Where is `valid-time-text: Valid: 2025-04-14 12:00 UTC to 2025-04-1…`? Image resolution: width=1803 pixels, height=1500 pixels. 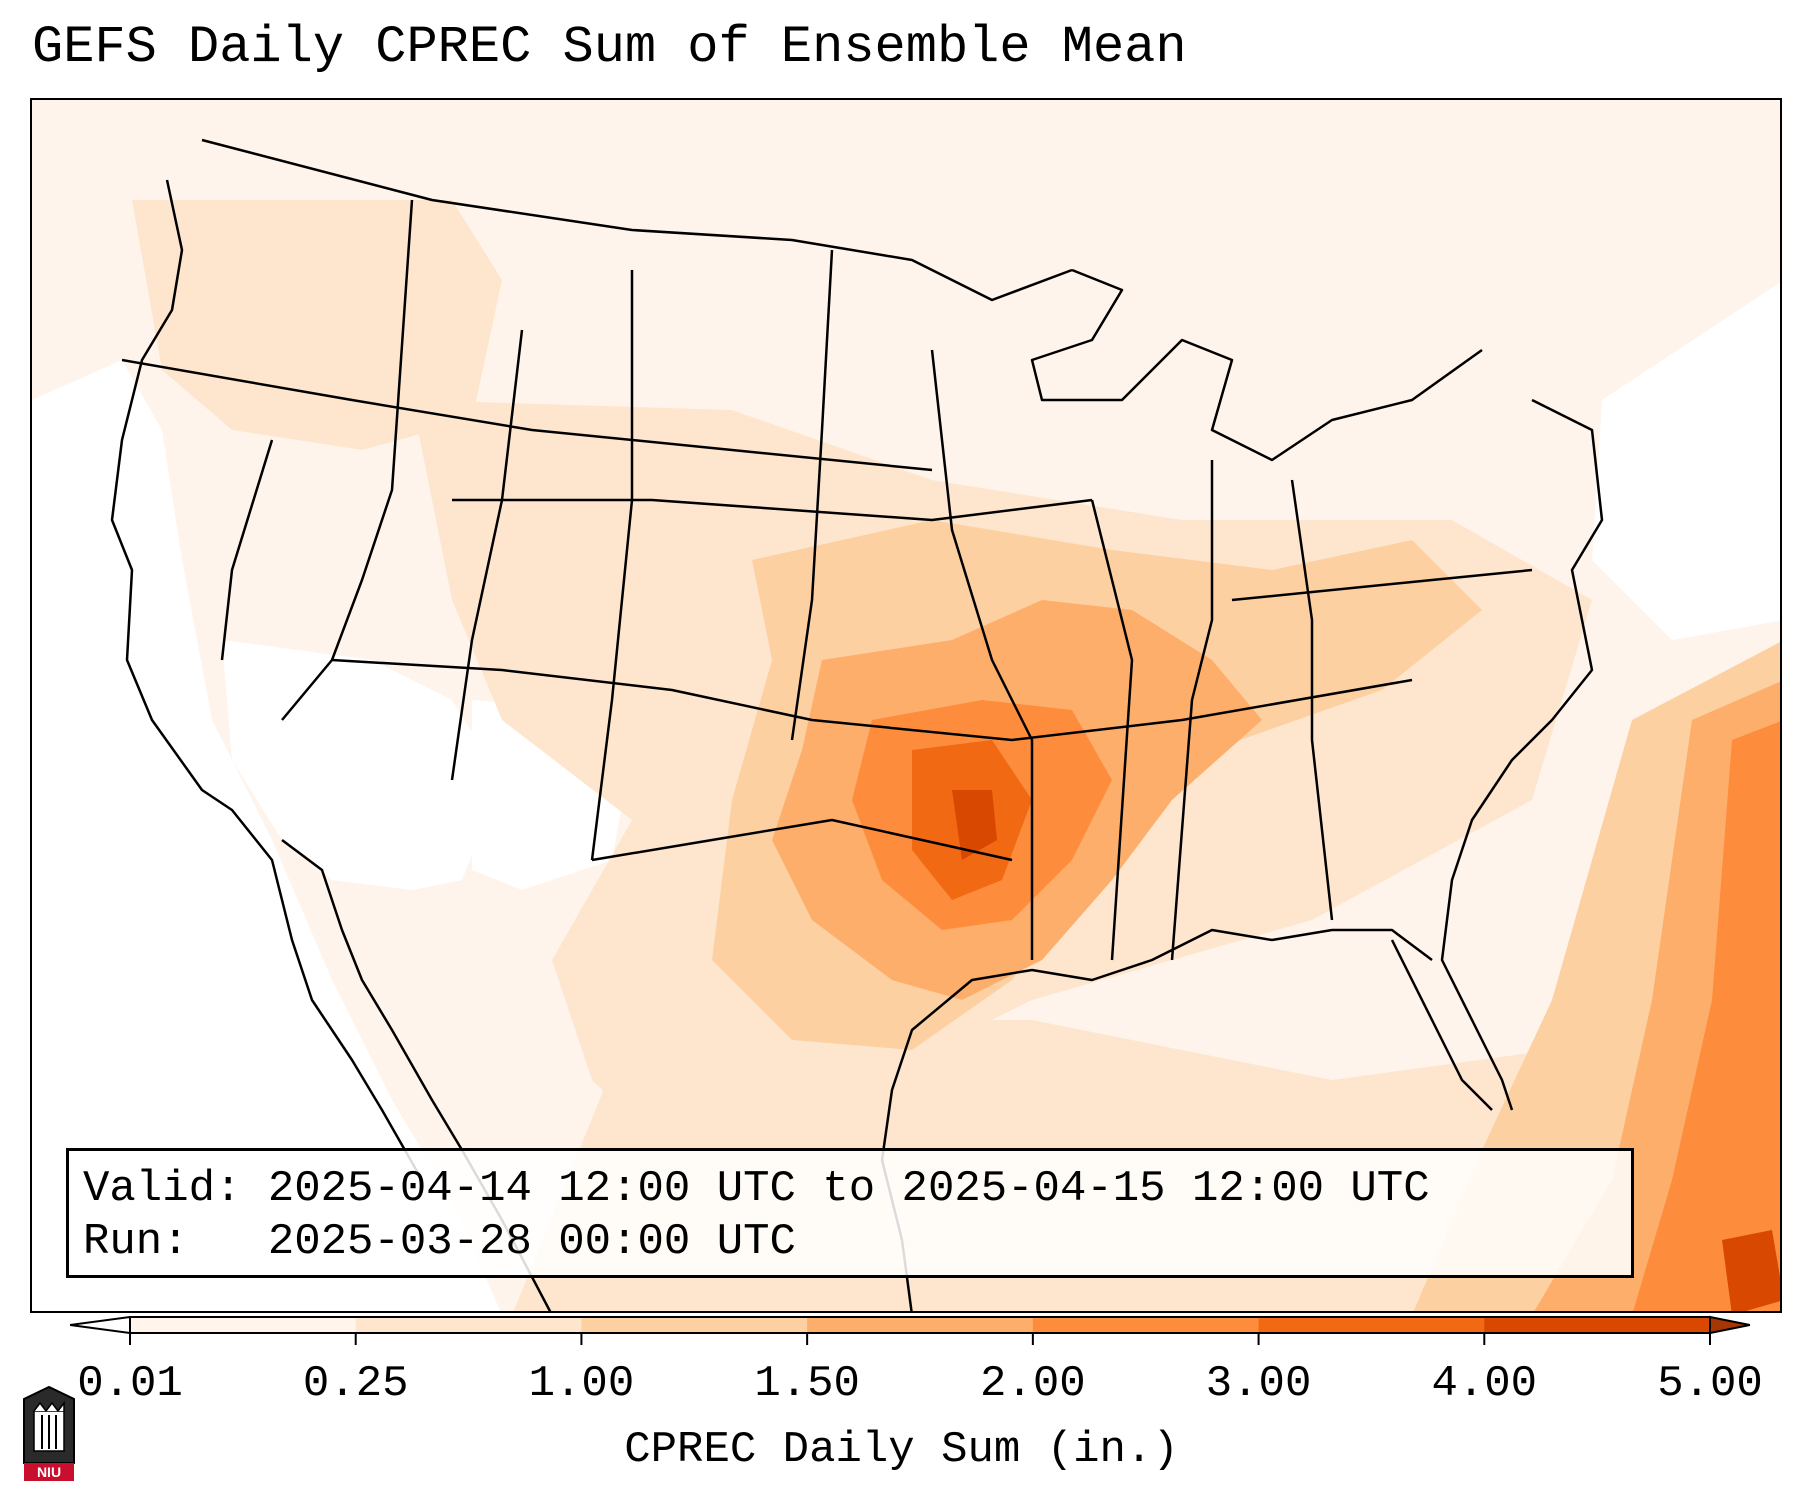 valid-time-text: Valid: 2025-04-14 12:00 UTC to 2025-04-1… is located at coordinates (756, 1189).